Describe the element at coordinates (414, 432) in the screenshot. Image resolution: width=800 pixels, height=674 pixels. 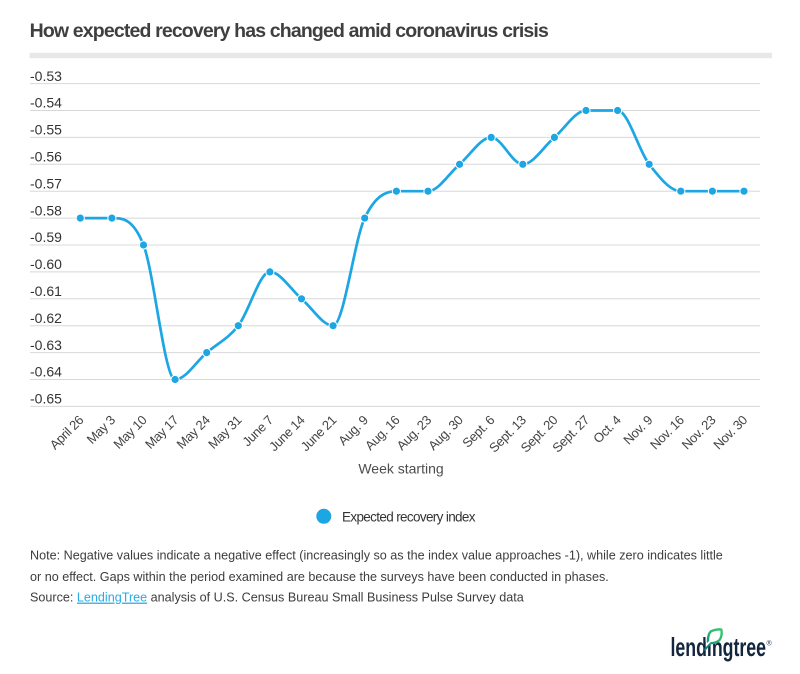
I see `svg-text: Aug. 23` at that location.